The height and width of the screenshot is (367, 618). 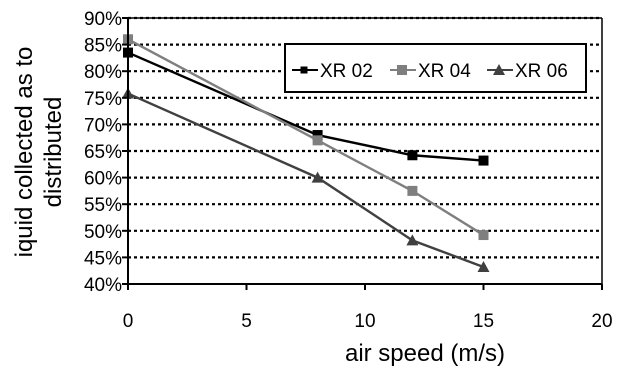 What do you see at coordinates (103, 285) in the screenshot?
I see `y-tick-label-40: 40%` at bounding box center [103, 285].